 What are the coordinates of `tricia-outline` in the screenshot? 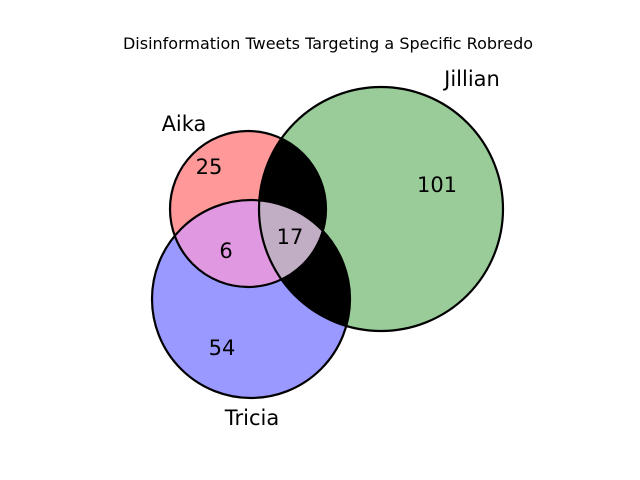 It's located at (251, 299).